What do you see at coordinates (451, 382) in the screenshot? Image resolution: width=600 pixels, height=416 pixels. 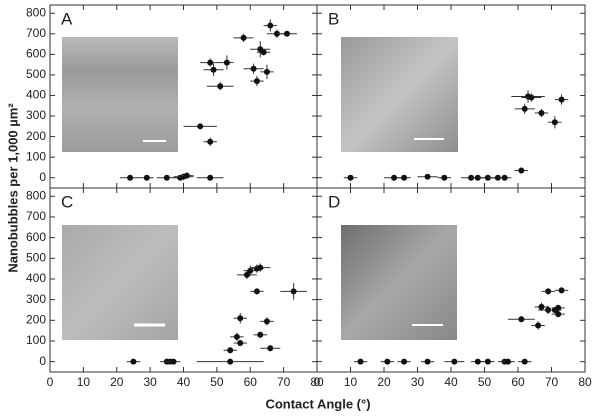 I see `x-tick-label: 40` at bounding box center [451, 382].